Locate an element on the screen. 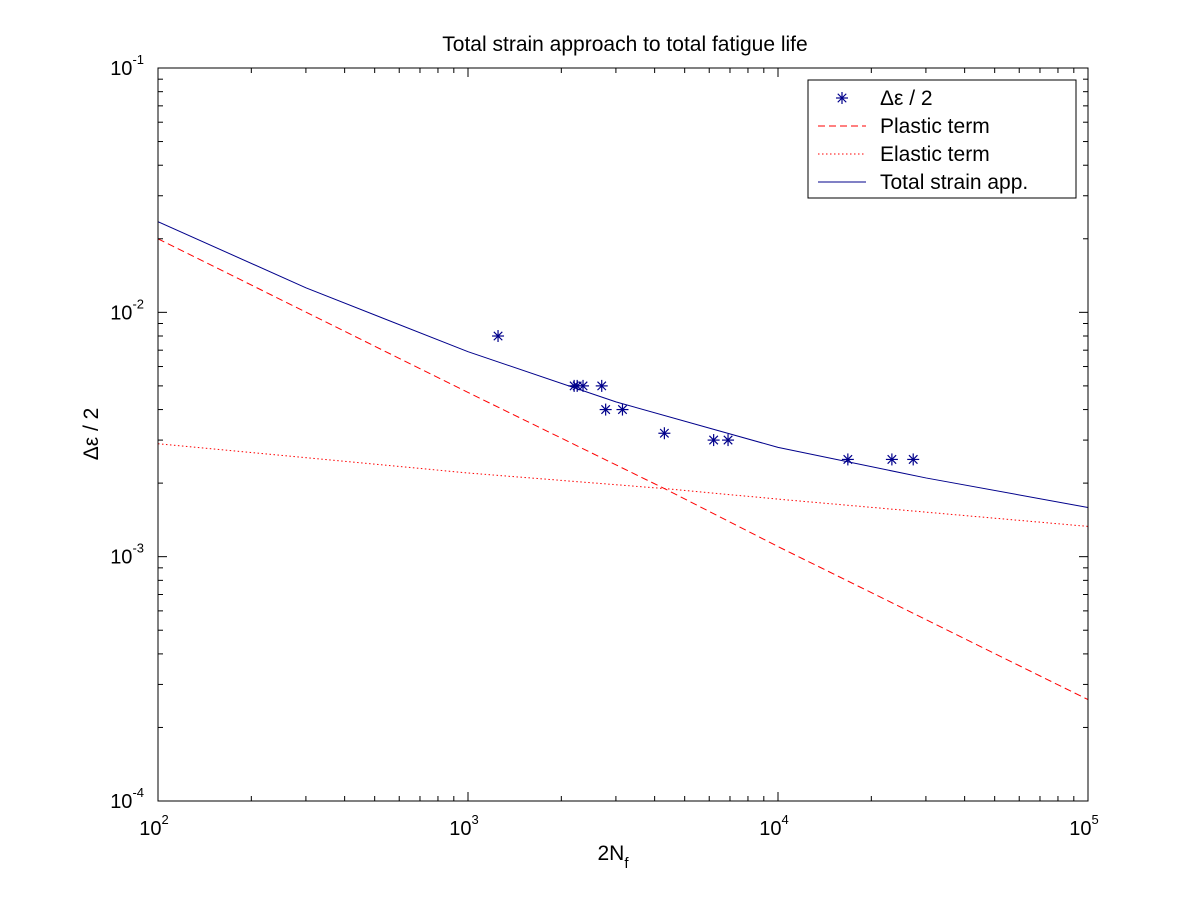 Image resolution: width=1201 pixels, height=900 pixels. legend-label: Plastic term is located at coordinates (935, 126).